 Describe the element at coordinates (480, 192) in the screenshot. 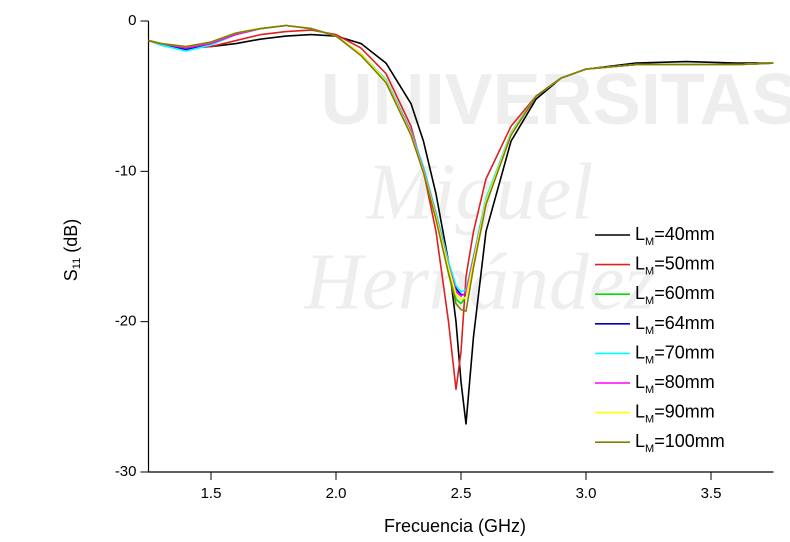

I see `watermark: Miguel` at that location.